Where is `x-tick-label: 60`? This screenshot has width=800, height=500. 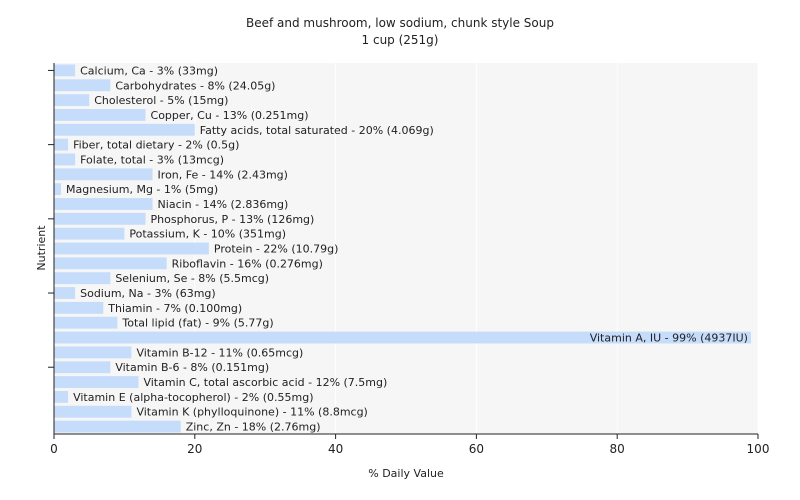
x-tick-label: 60 is located at coordinates (476, 449).